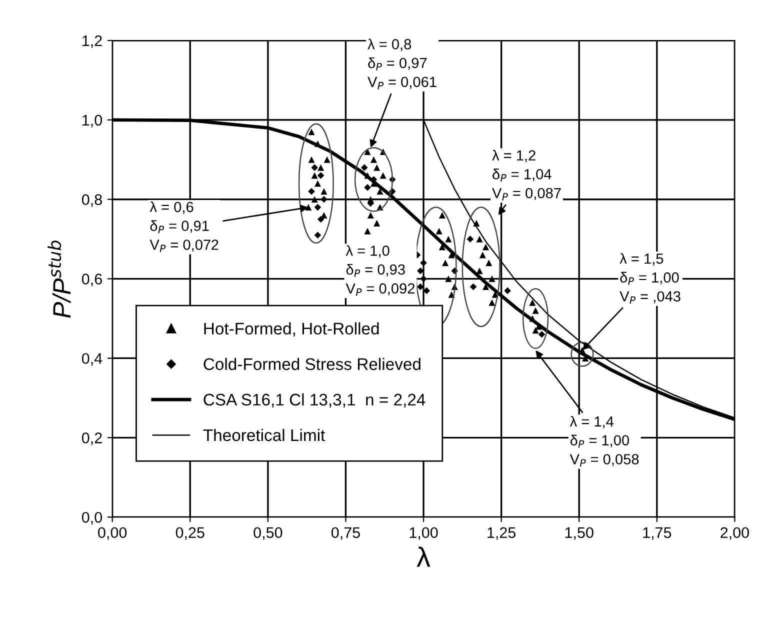 The width and height of the screenshot is (759, 623). What do you see at coordinates (734, 533) in the screenshot?
I see `x-tick-label: 2,00` at bounding box center [734, 533].